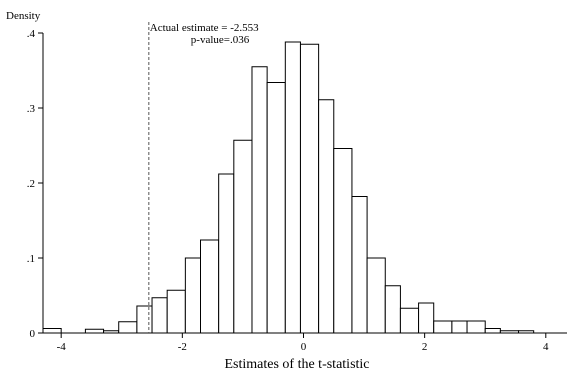 The height and width of the screenshot is (376, 569). Describe the element at coordinates (31, 109) in the screenshot. I see `y-tick-label: .3` at that location.